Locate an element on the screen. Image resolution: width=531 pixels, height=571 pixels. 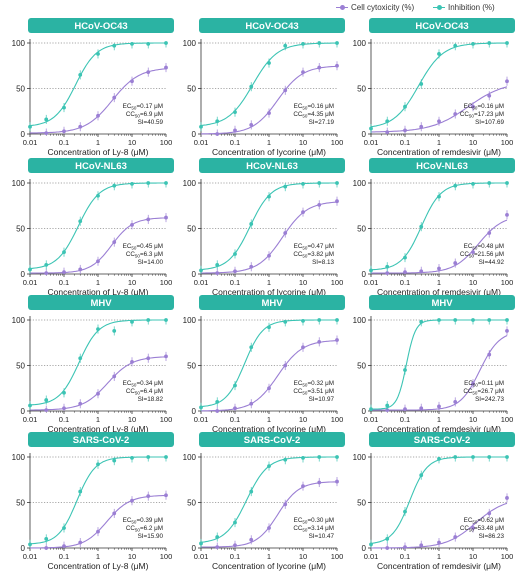
ec50-annotation: EC50=0.48 μM is located at coordinates (484, 247).